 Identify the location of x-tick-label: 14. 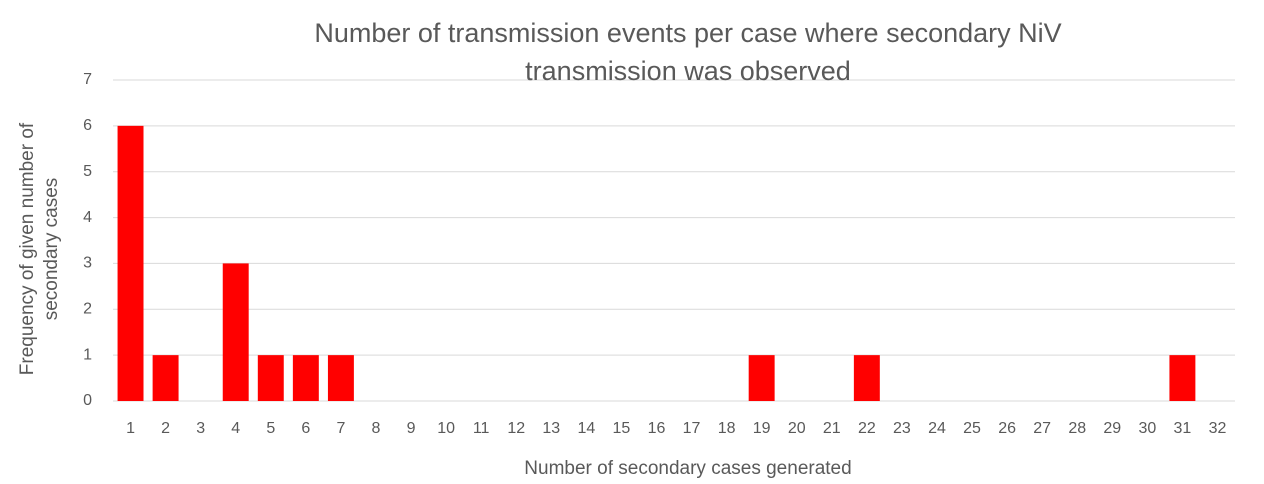
(586, 428).